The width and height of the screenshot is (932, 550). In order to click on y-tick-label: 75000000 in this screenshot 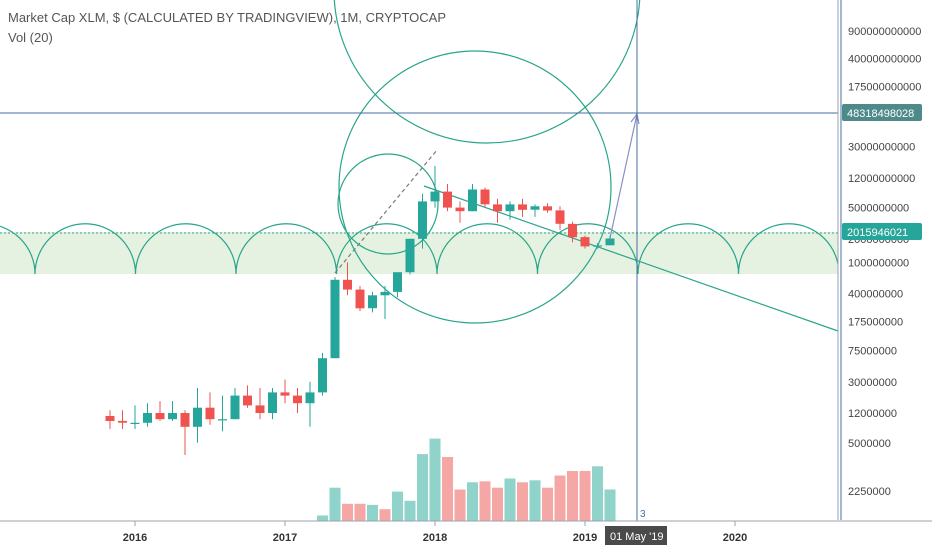, I will do `click(872, 352)`.